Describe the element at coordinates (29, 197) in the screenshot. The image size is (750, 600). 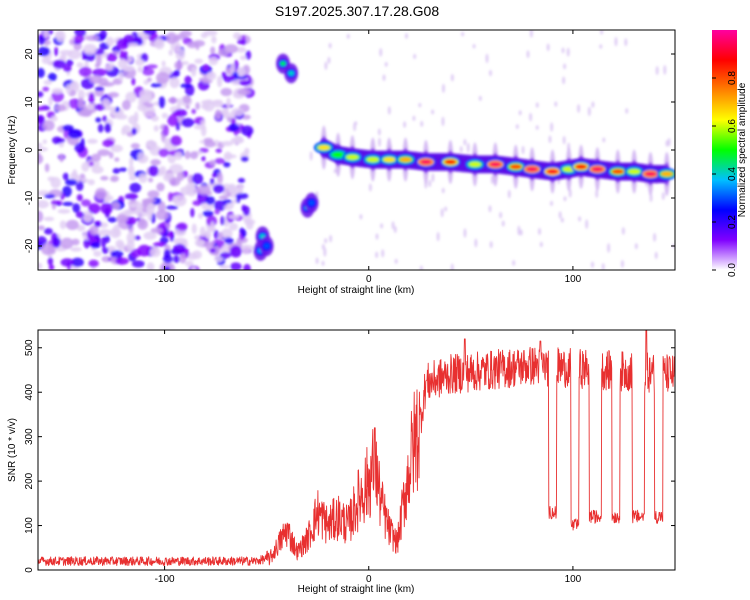
I see `spectrogram-y-tick-label: -10` at that location.